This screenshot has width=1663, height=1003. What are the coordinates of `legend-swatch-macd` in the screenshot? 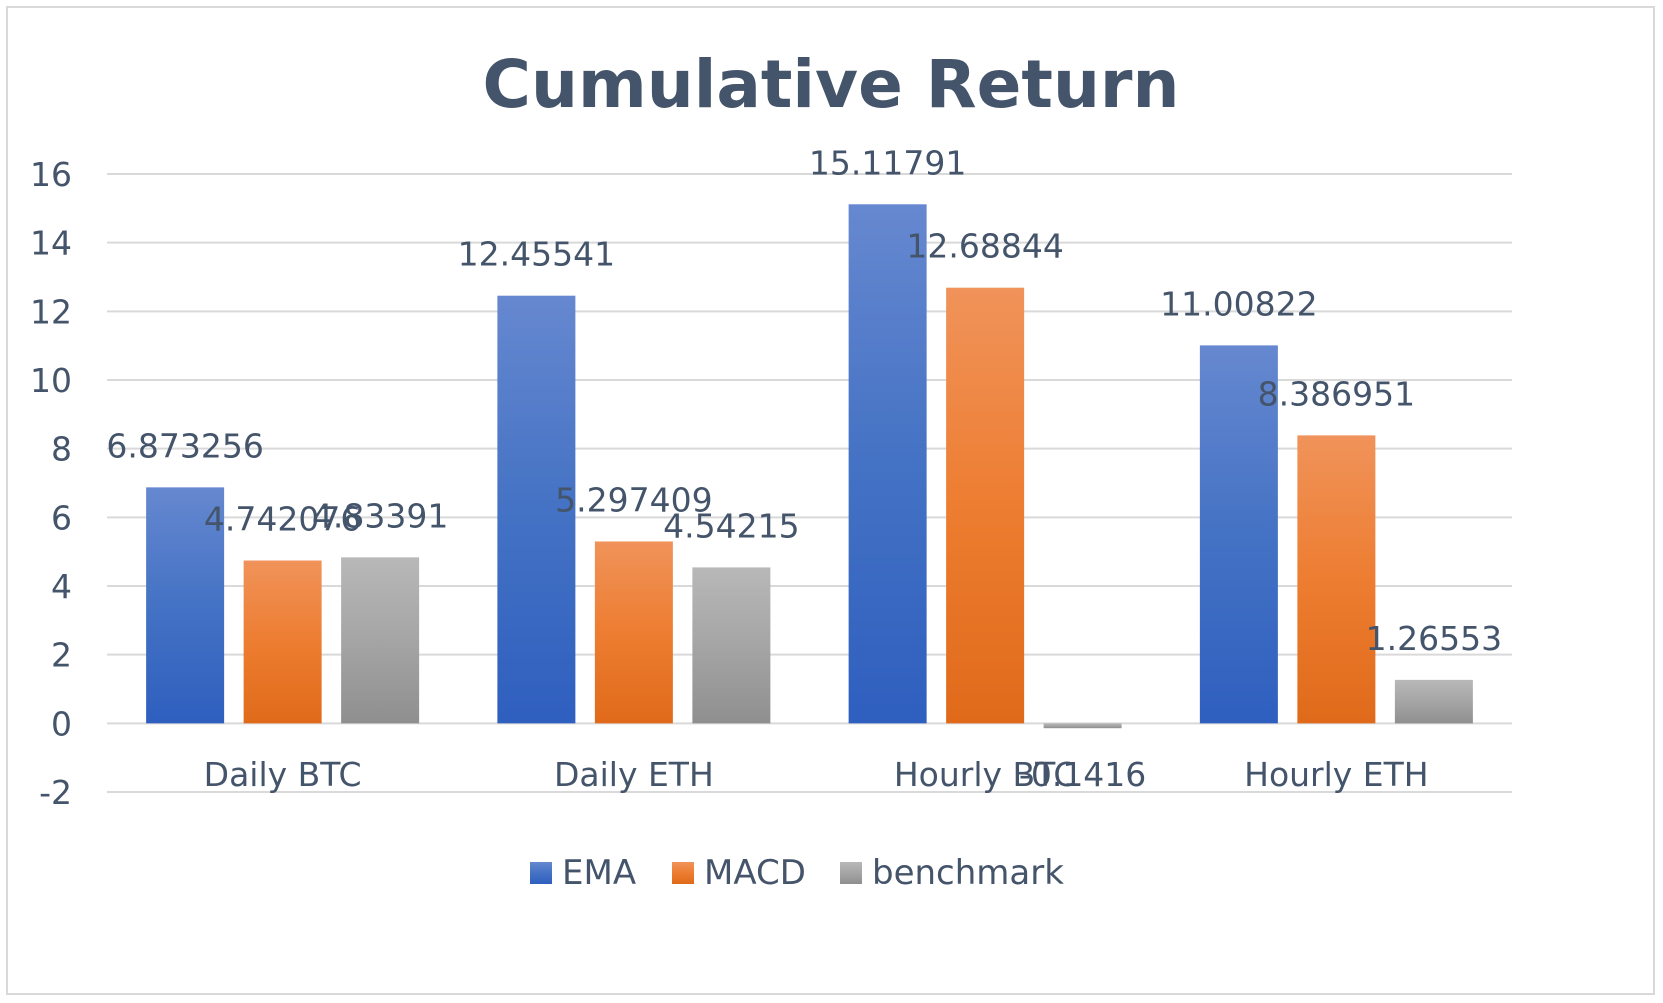 It's located at (683, 873).